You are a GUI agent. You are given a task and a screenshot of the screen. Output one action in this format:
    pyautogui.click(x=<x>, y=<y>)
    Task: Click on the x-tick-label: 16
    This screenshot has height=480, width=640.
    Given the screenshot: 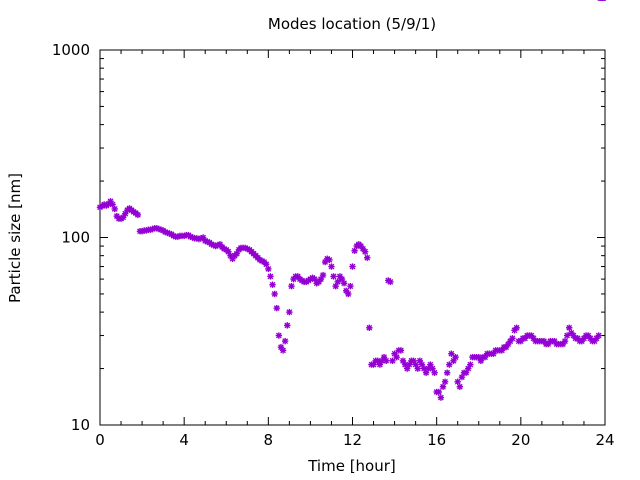 What is the action you would take?
    pyautogui.click(x=436, y=440)
    